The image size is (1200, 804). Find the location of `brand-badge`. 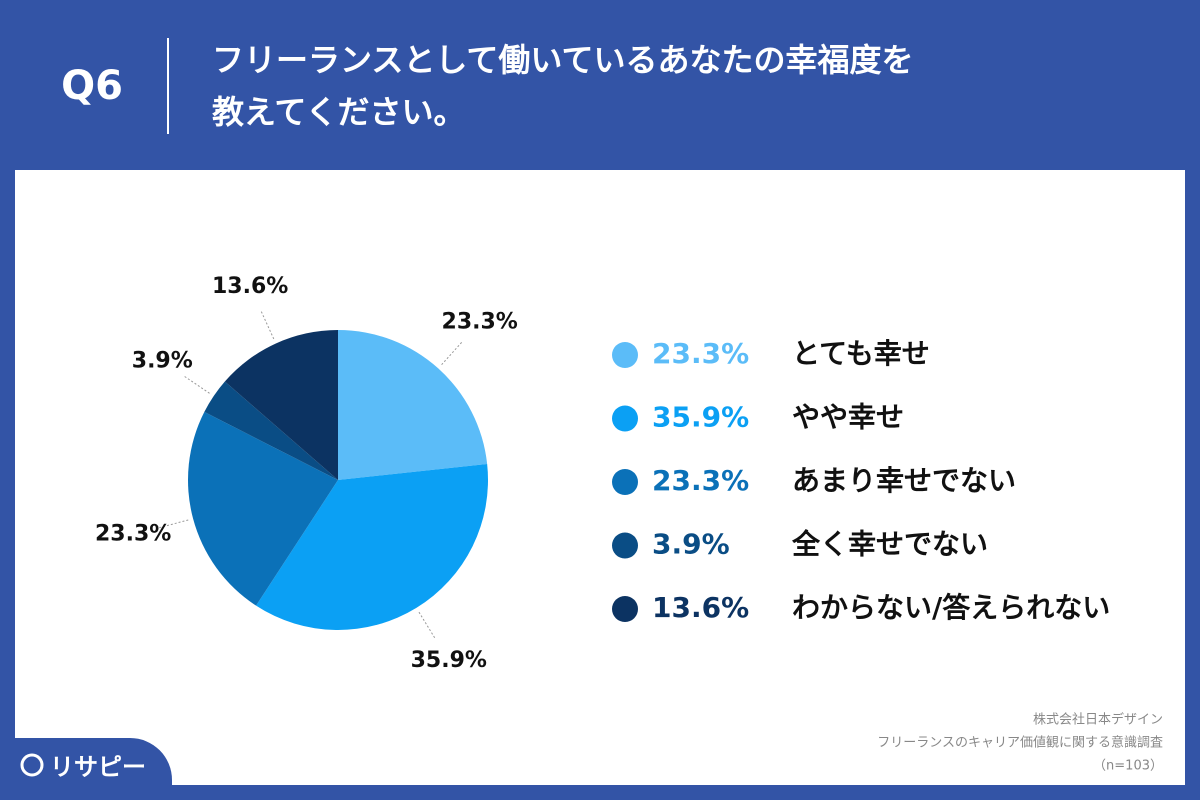

brand-badge is located at coordinates (86, 769).